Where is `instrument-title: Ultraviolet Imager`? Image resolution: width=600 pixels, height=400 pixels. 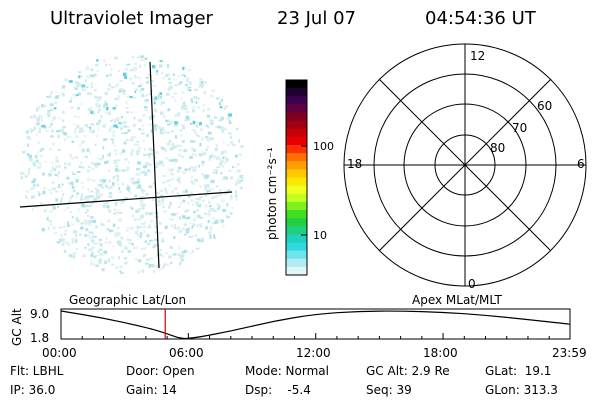 instrument-title: Ultraviolet Imager is located at coordinates (131, 18).